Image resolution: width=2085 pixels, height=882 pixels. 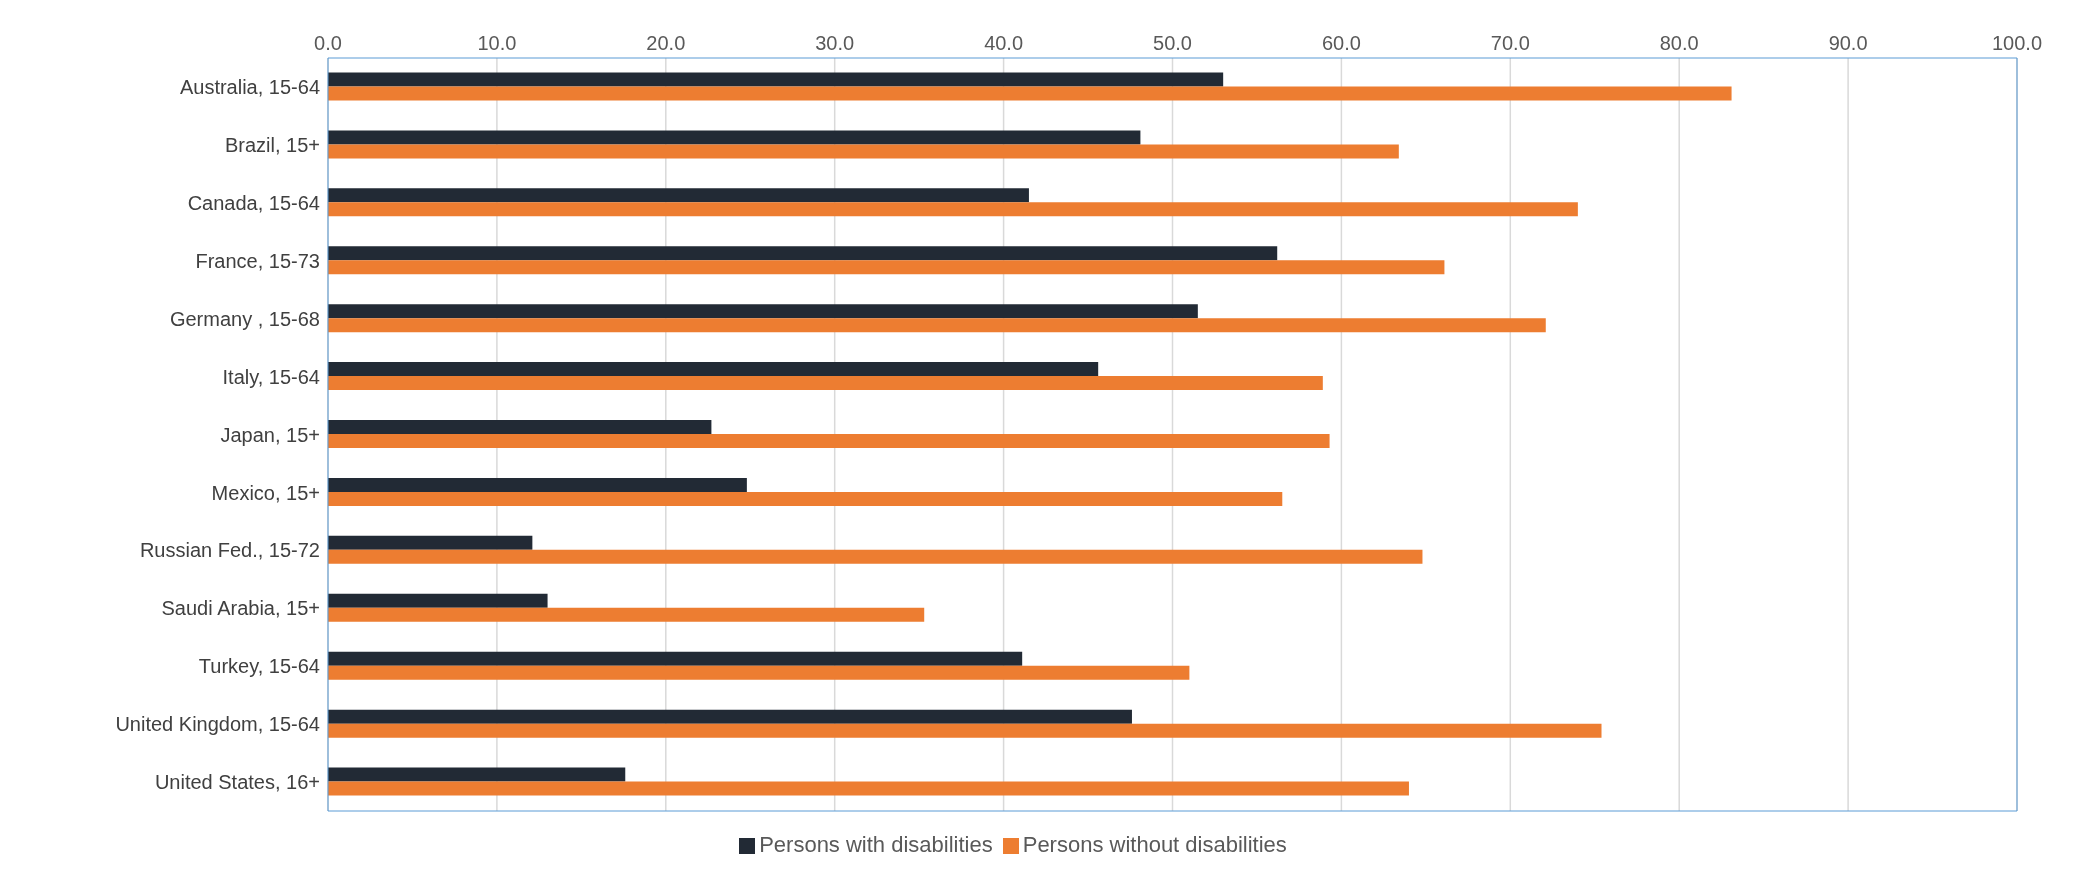 What do you see at coordinates (257, 260) in the screenshot?
I see `y-tick-label: France, 15-73` at bounding box center [257, 260].